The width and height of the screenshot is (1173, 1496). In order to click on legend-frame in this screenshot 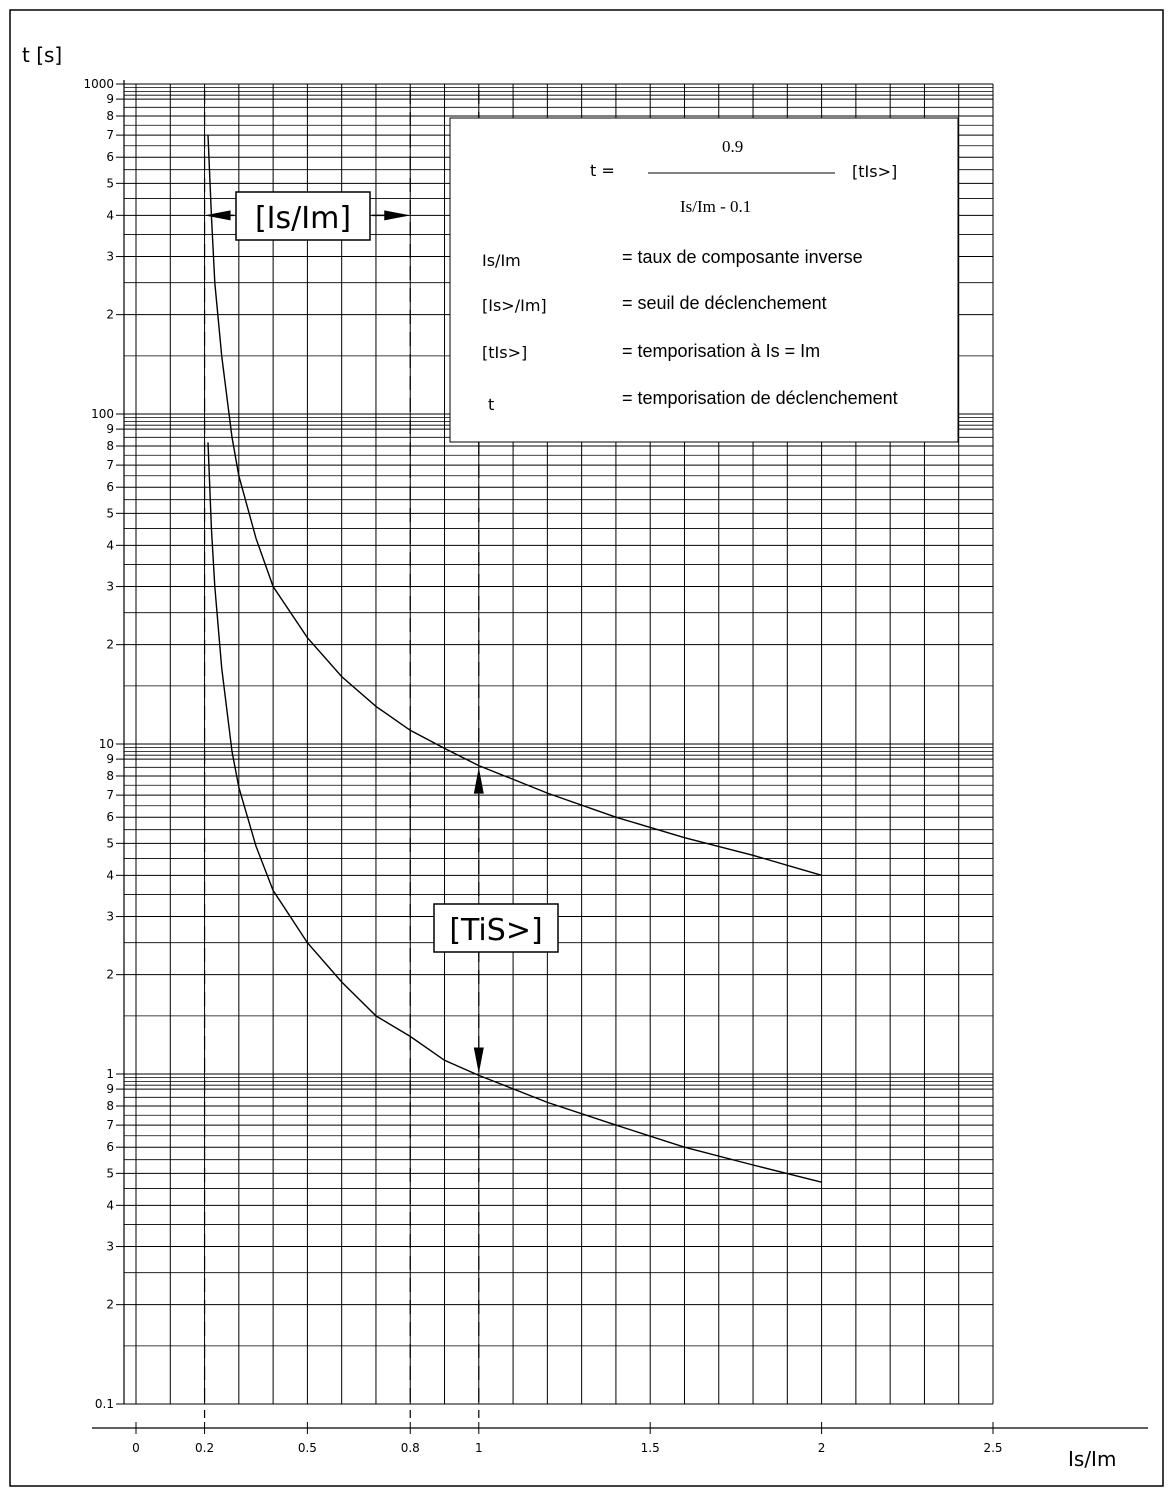, I will do `click(704, 280)`.